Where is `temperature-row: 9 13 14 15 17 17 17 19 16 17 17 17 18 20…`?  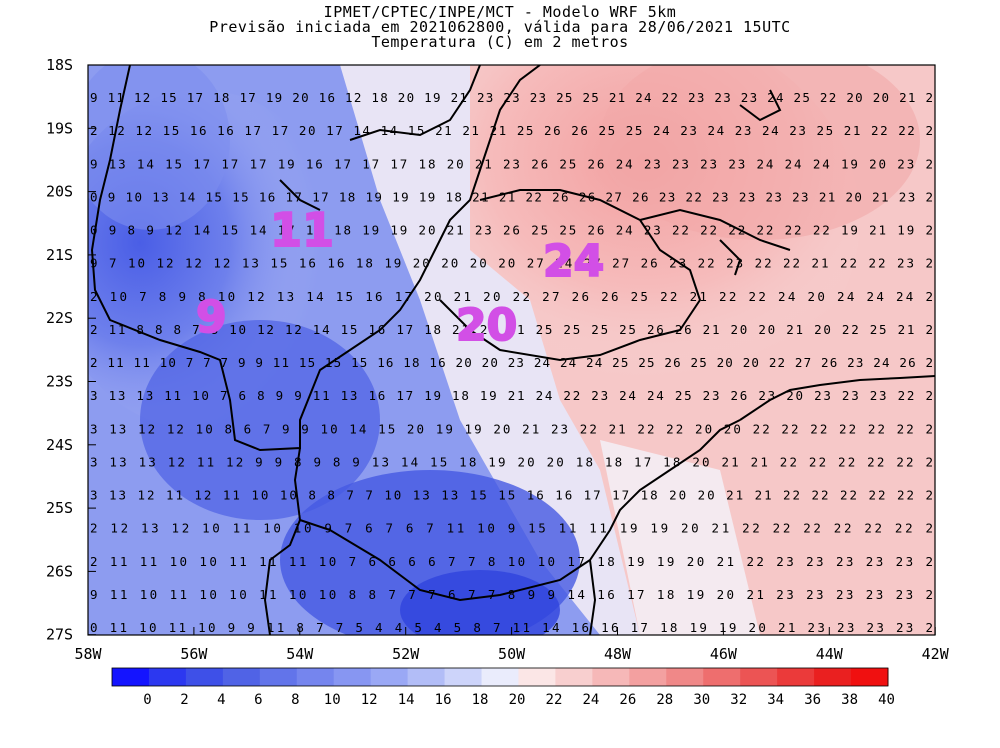
temperature-row: 9 13 14 15 17 17 17 19 16 17 17 17 18 20… is located at coordinates (511, 163).